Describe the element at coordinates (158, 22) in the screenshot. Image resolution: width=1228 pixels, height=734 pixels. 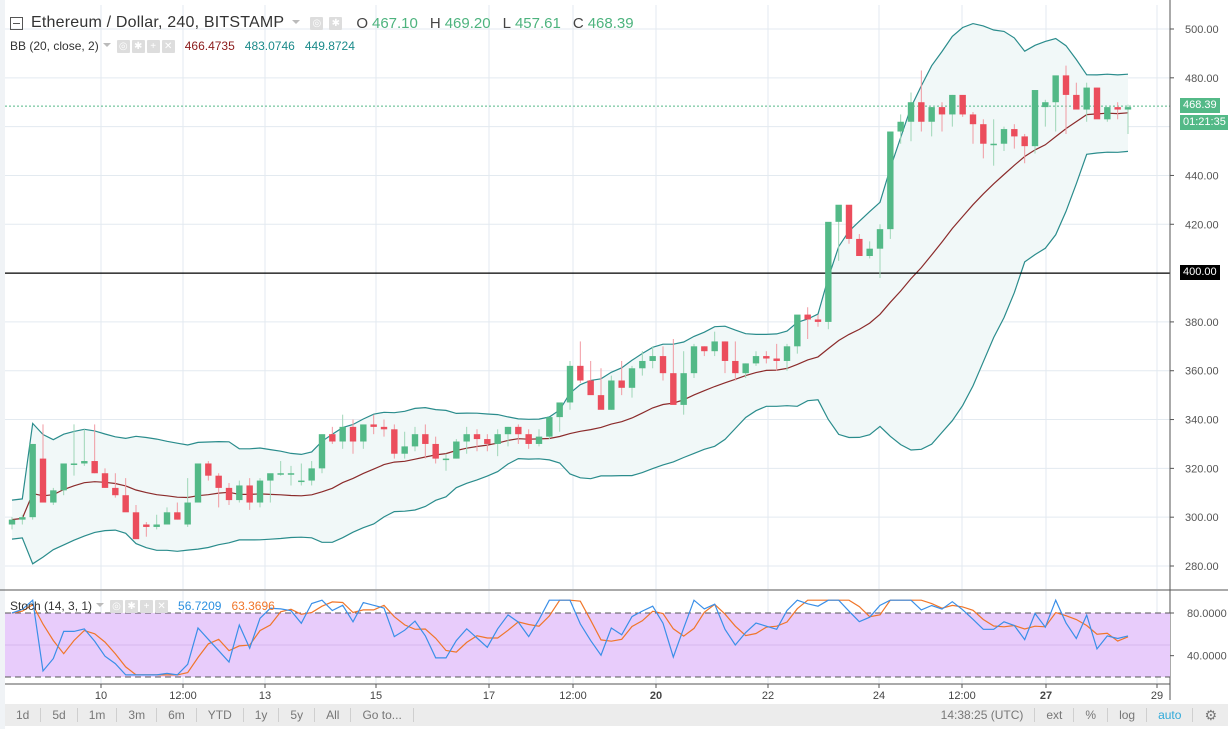
I see `symbol-title: Ethereum / Dollar, 240, BITSTAMP` at that location.